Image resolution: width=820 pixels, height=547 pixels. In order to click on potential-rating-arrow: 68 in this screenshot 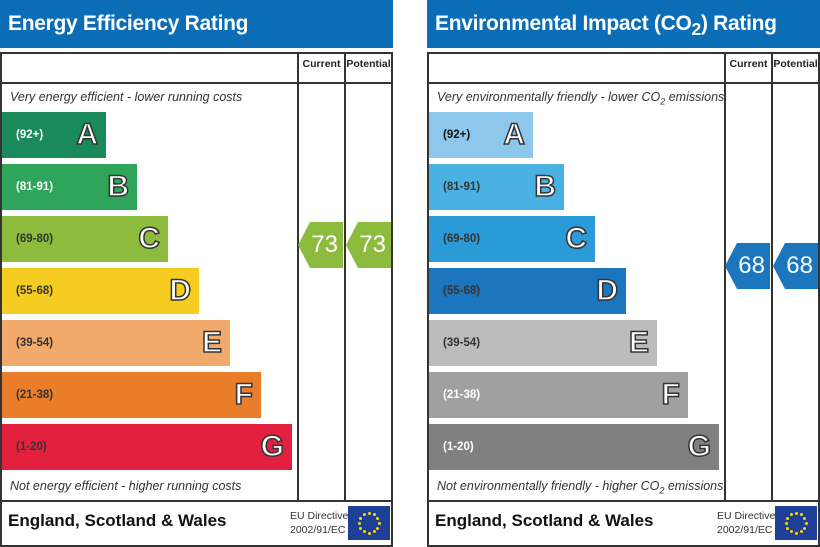, I will do `click(795, 266)`.